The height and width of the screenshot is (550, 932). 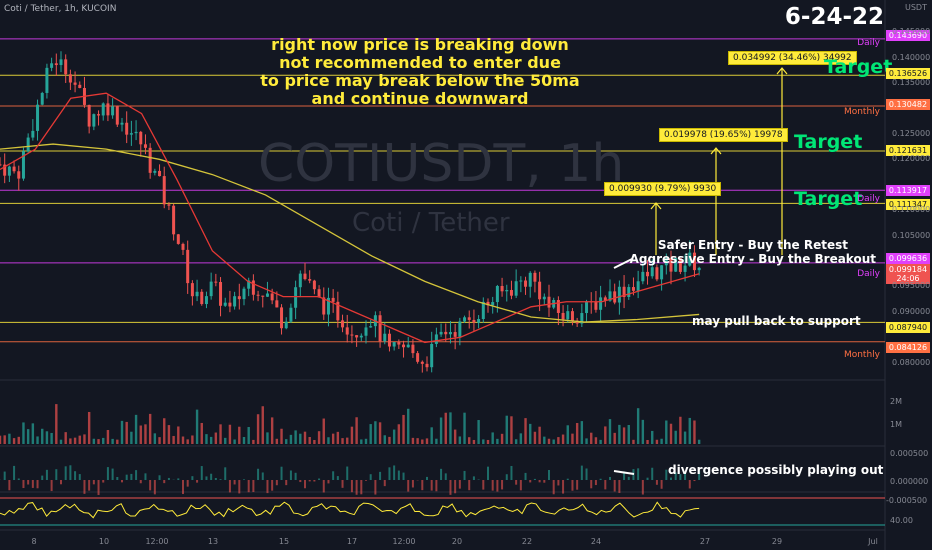 I want to click on x-tick-label: 12:00, so click(x=404, y=541).